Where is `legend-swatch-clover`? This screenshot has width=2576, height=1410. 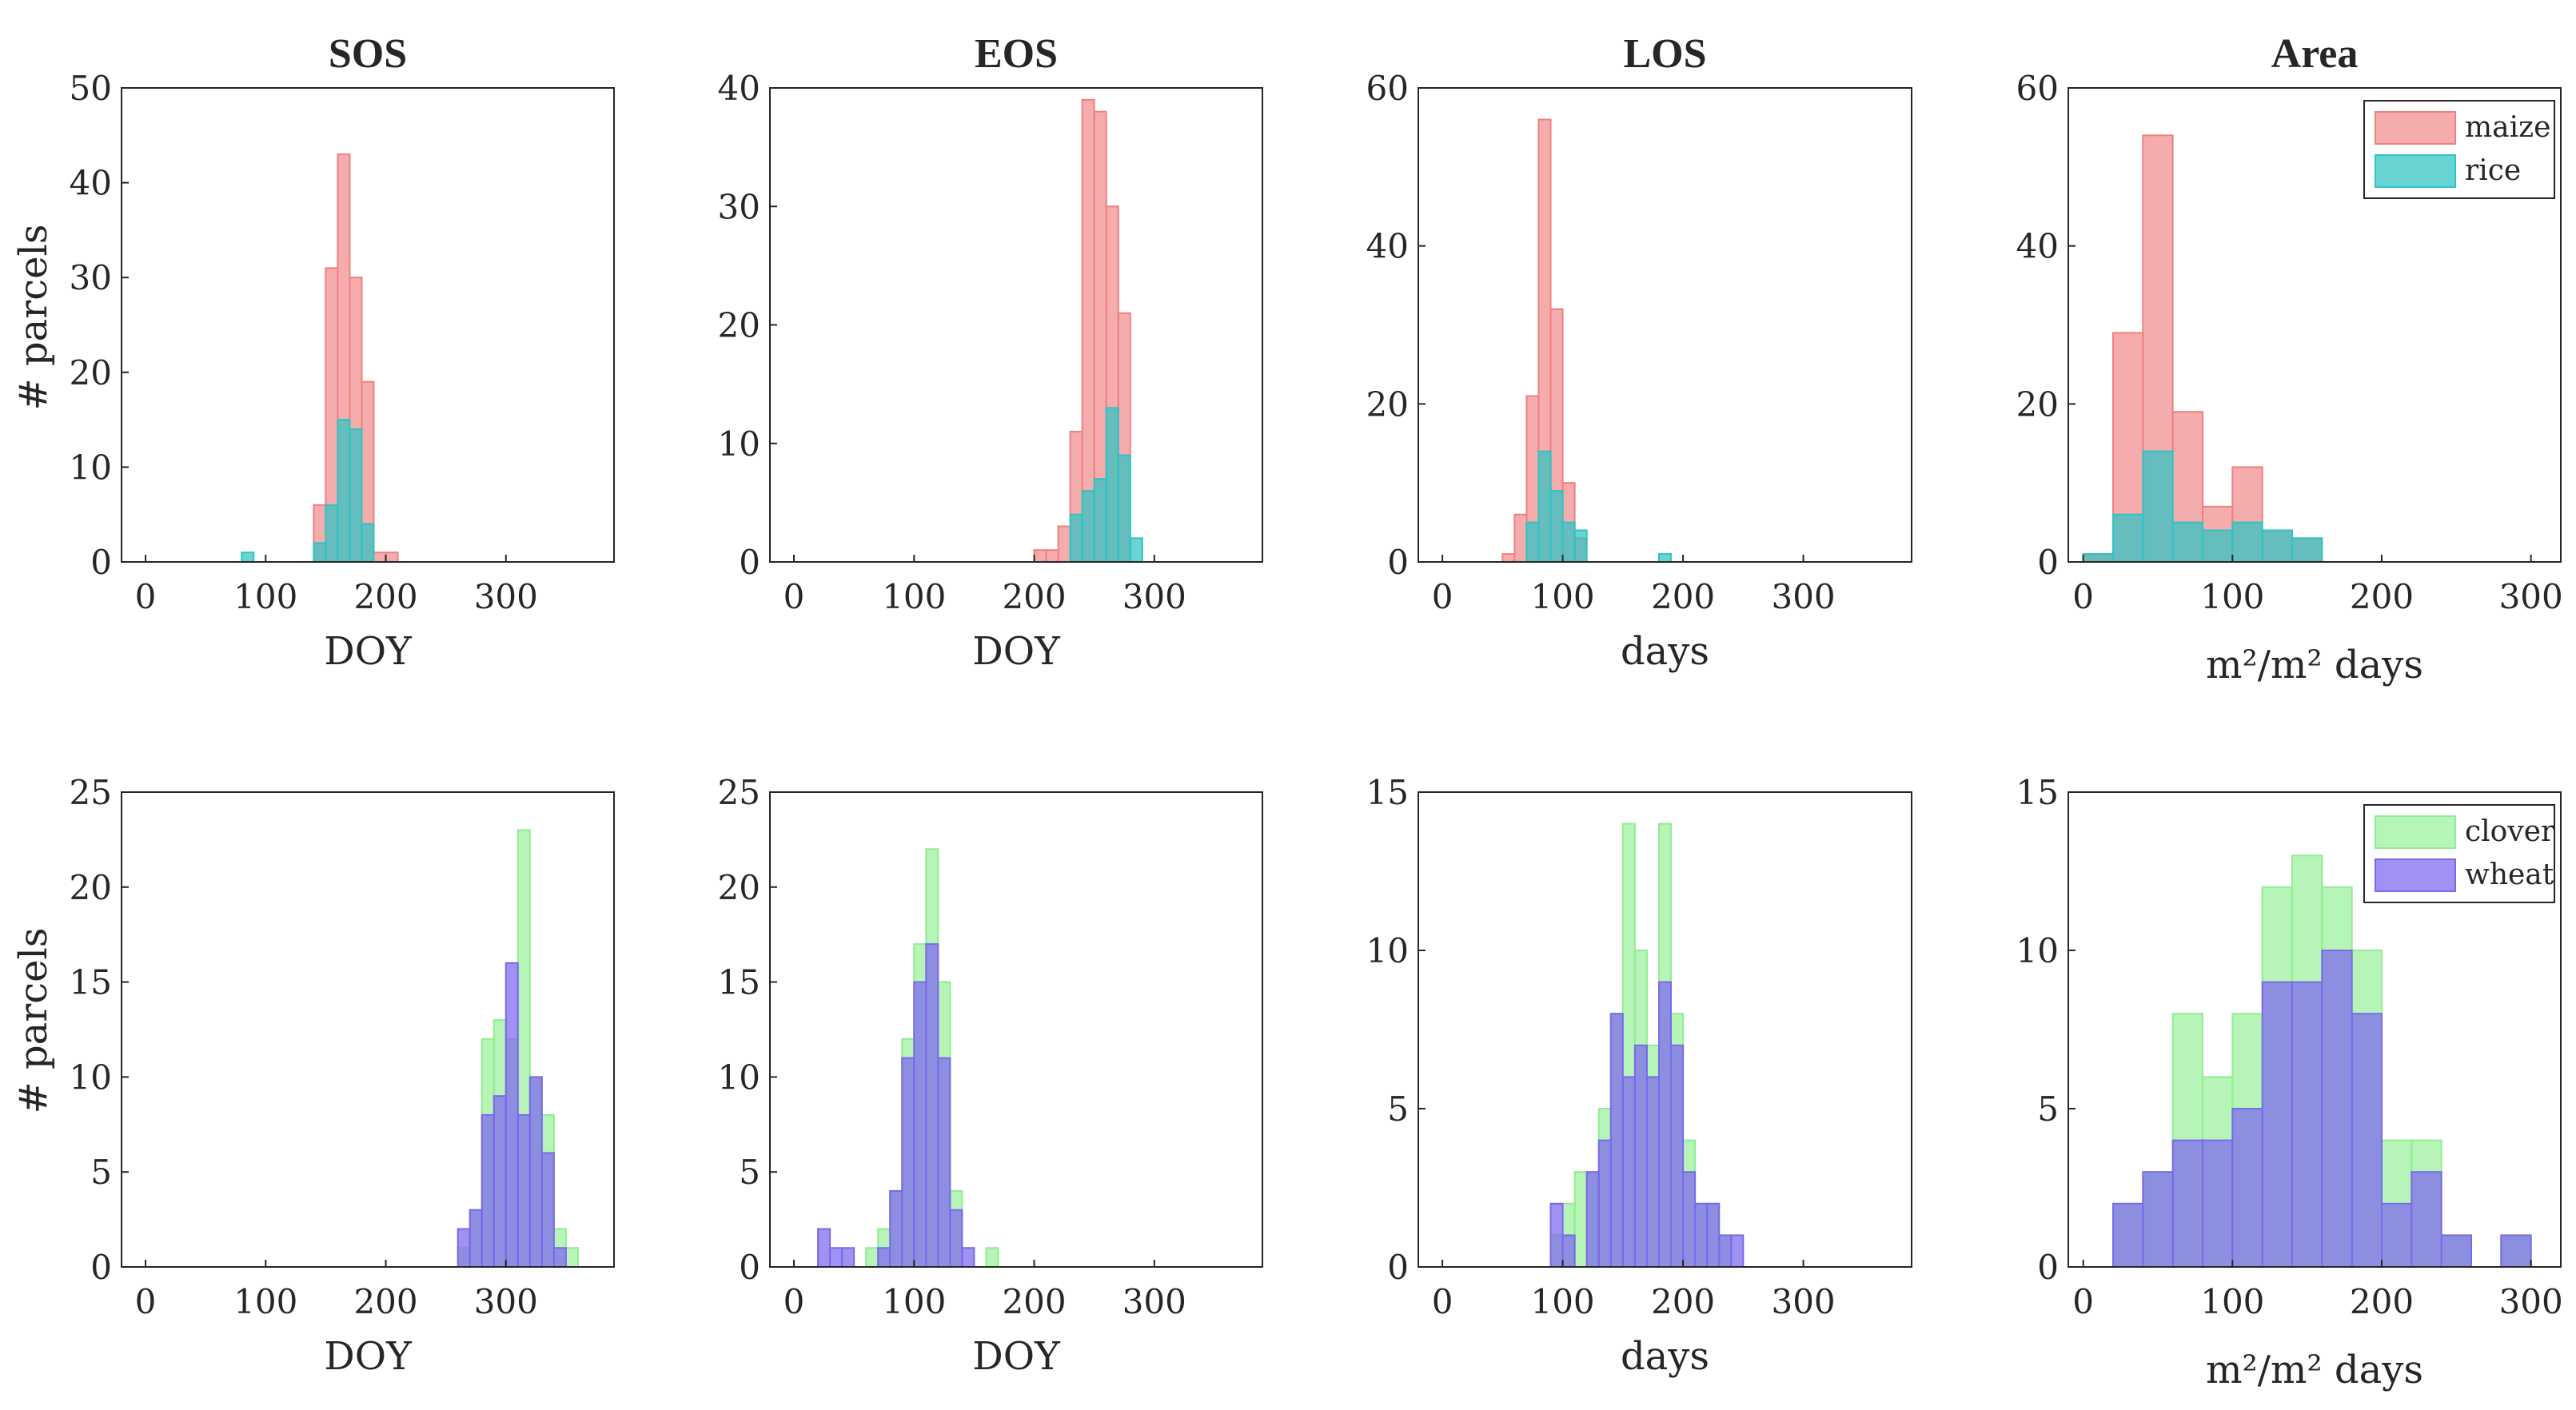
legend-swatch-clover is located at coordinates (2415, 832).